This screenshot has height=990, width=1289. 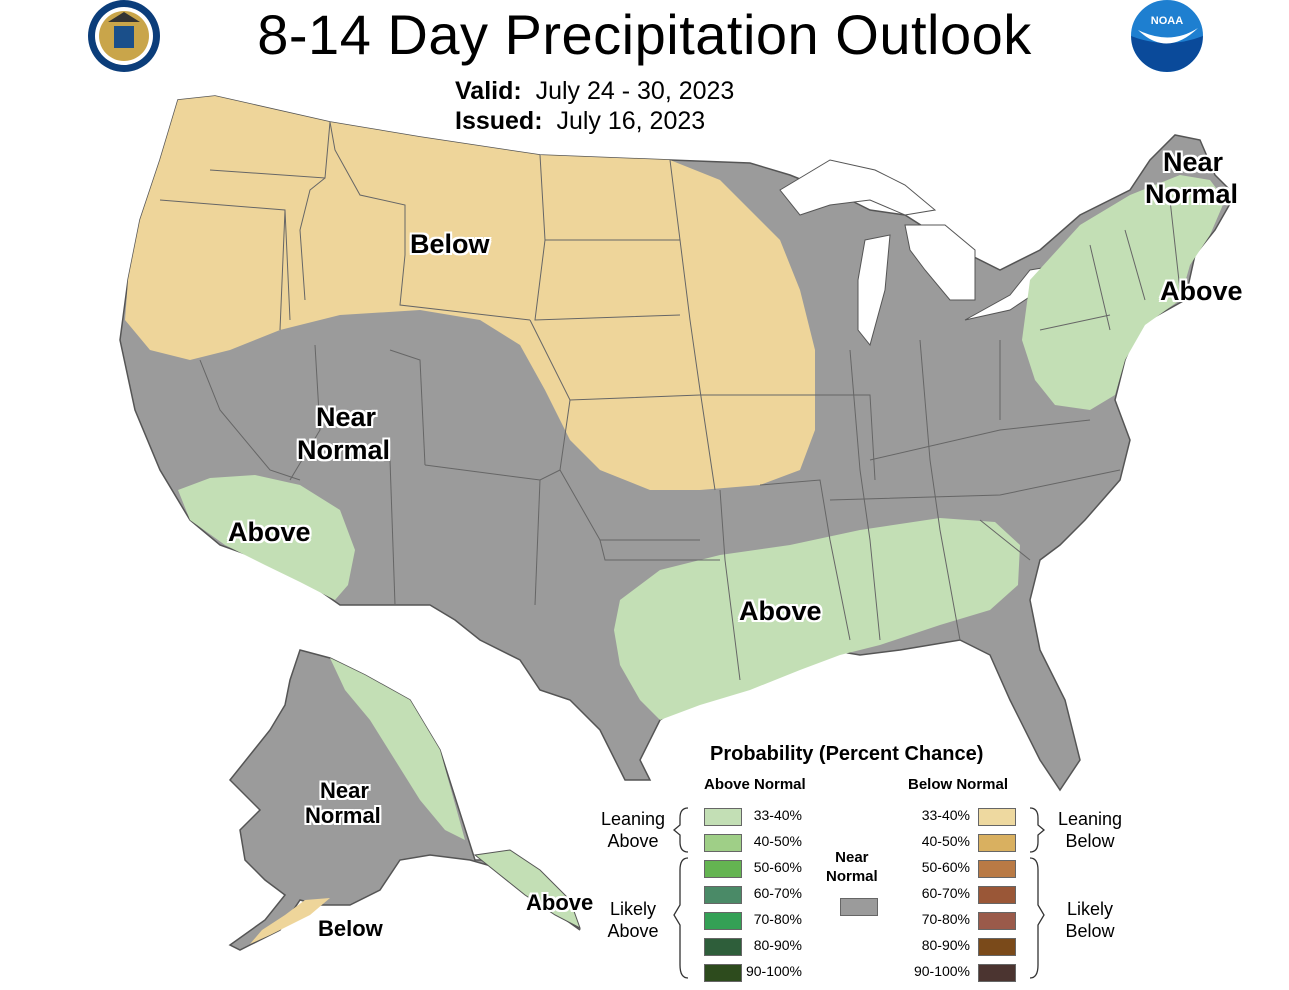 I want to click on issued-value: July 16, 2023, so click(x=631, y=121).